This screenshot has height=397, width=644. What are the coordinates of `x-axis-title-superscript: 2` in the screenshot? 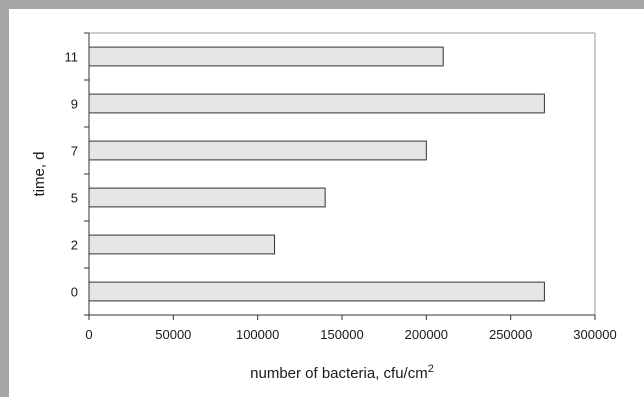 It's located at (431, 369).